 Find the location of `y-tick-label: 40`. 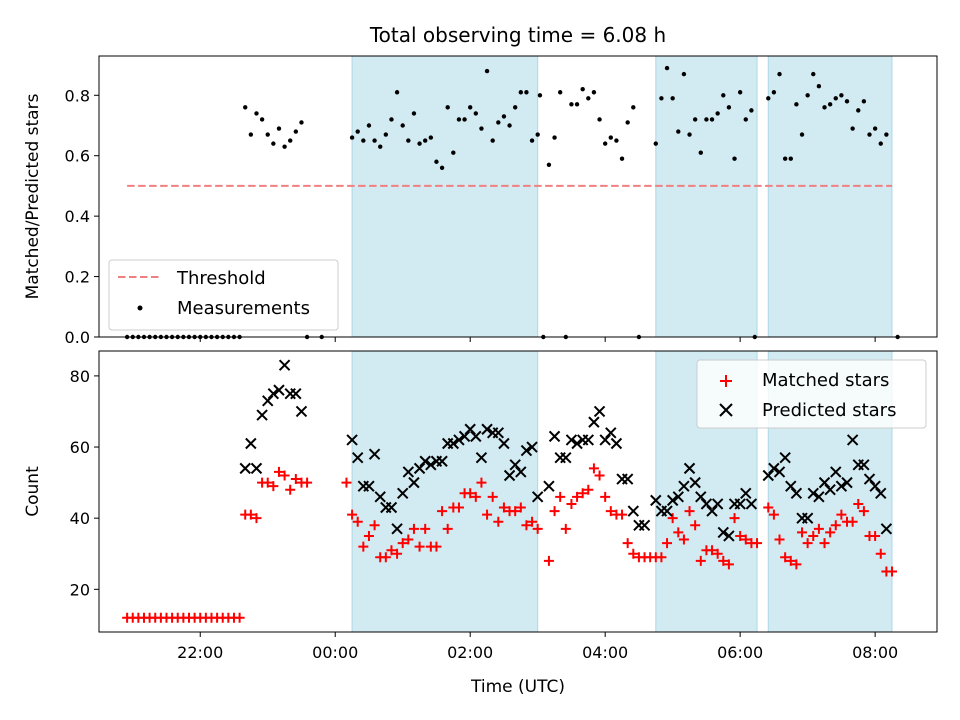

y-tick-label: 40 is located at coordinates (80, 518).